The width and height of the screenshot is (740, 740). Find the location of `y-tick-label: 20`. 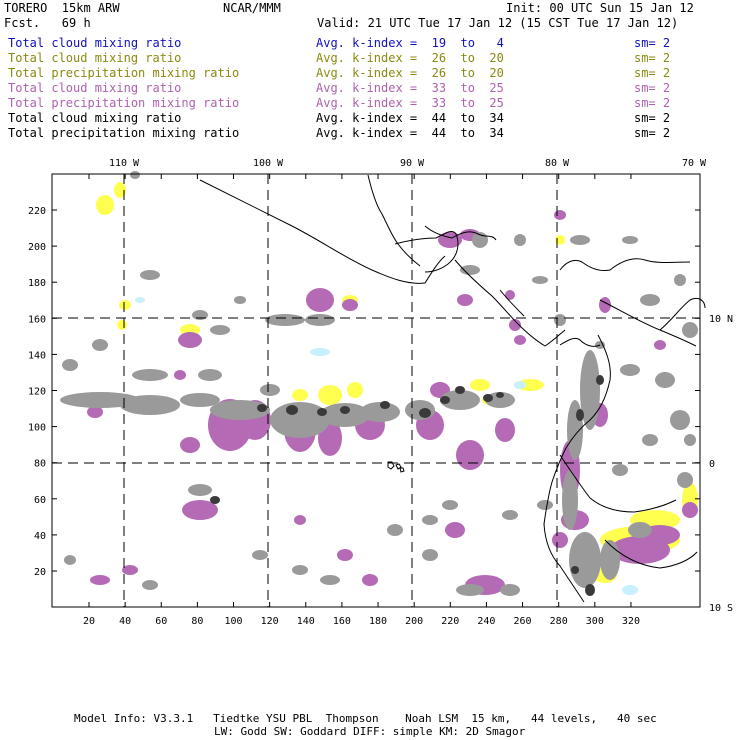

y-tick-label: 20 is located at coordinates (40, 572).